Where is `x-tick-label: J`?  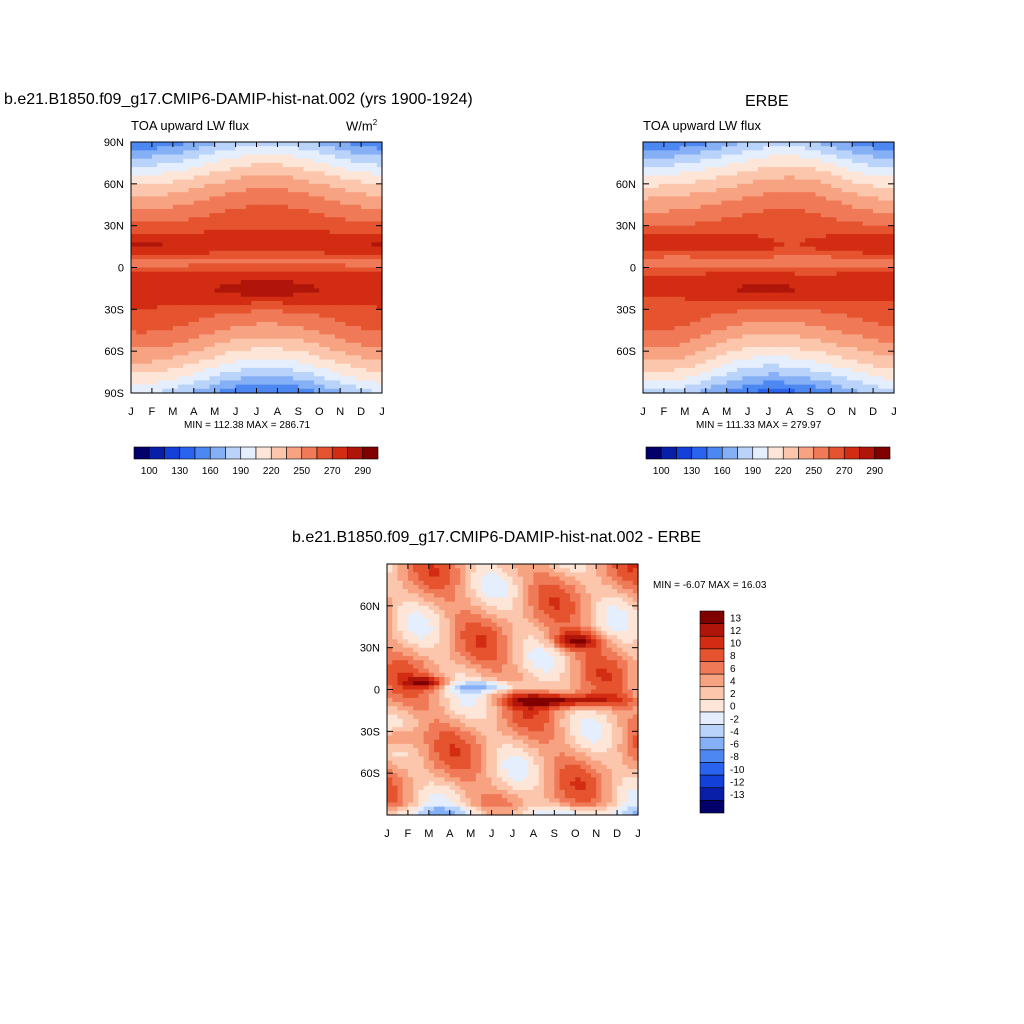 x-tick-label: J is located at coordinates (236, 412).